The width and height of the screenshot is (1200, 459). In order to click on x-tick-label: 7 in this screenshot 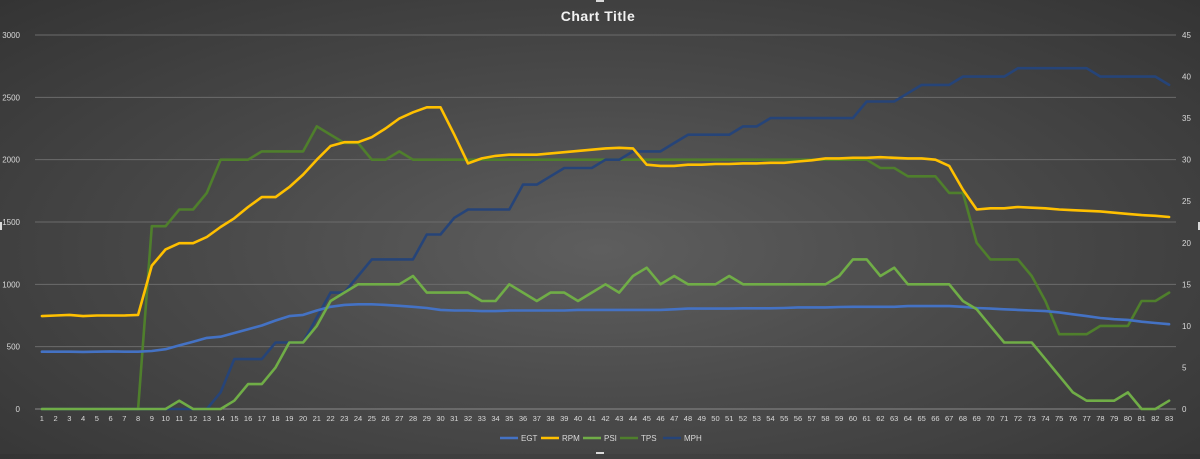, I will do `click(124, 418)`.